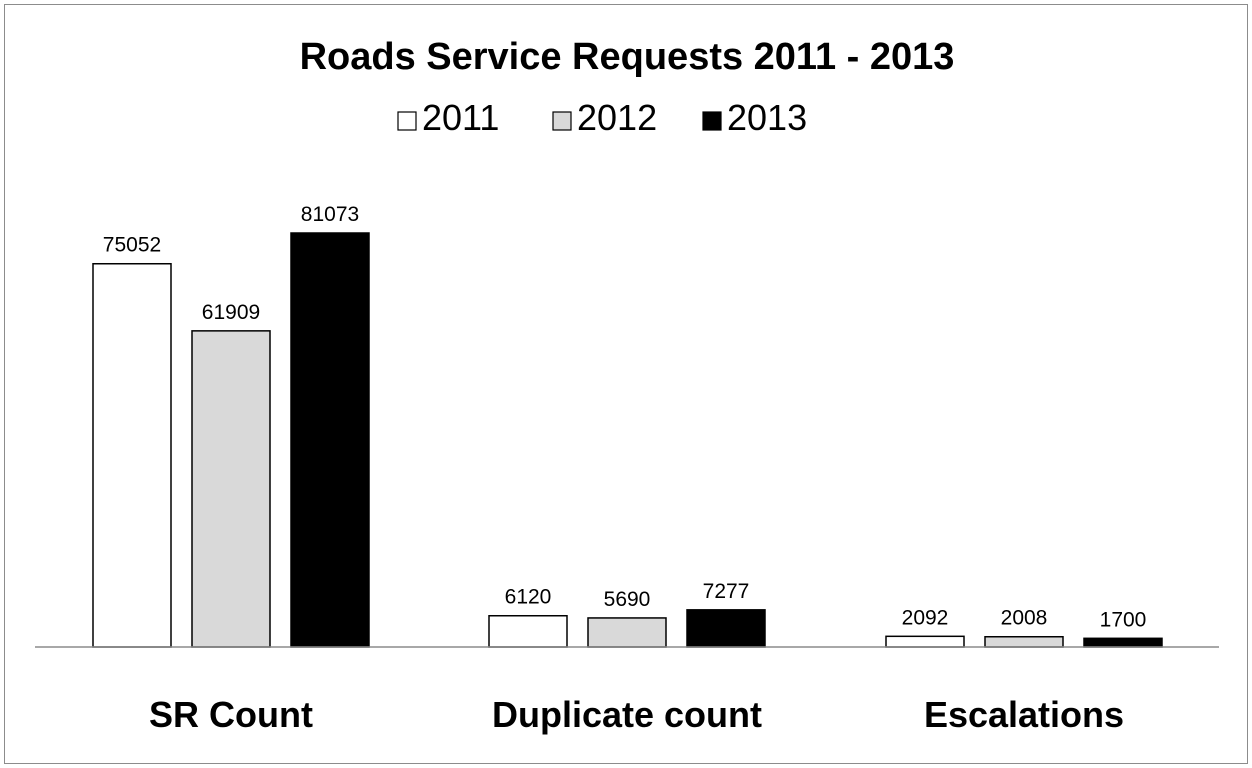 This screenshot has height=768, width=1252. I want to click on data-label-2012-2: 2008, so click(1024, 618).